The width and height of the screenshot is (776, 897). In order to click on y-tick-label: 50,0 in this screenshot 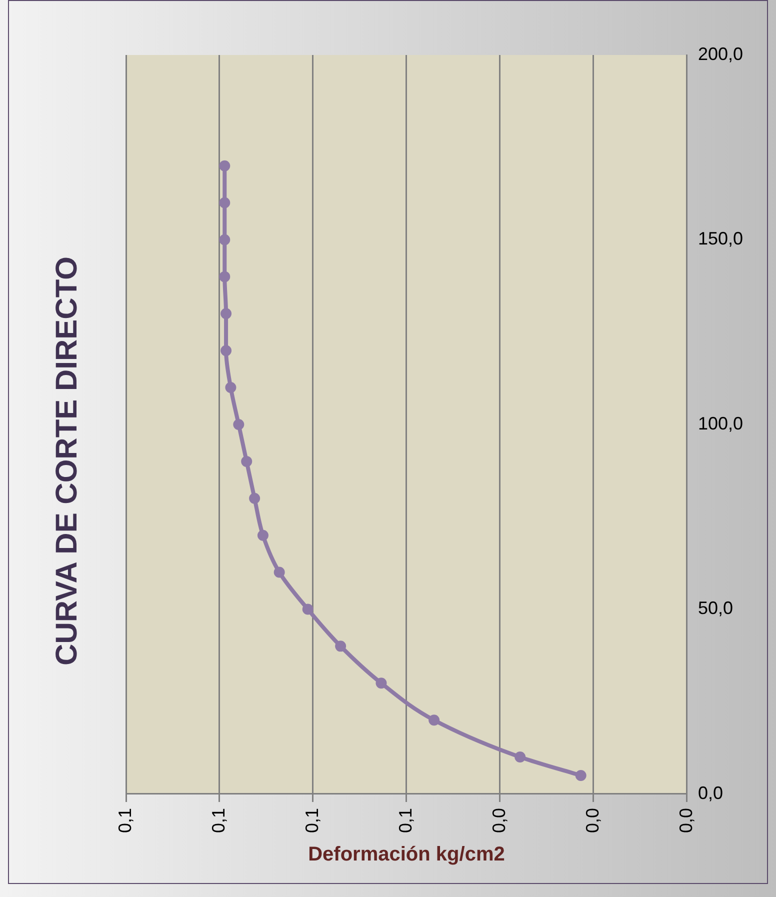, I will do `click(716, 608)`.